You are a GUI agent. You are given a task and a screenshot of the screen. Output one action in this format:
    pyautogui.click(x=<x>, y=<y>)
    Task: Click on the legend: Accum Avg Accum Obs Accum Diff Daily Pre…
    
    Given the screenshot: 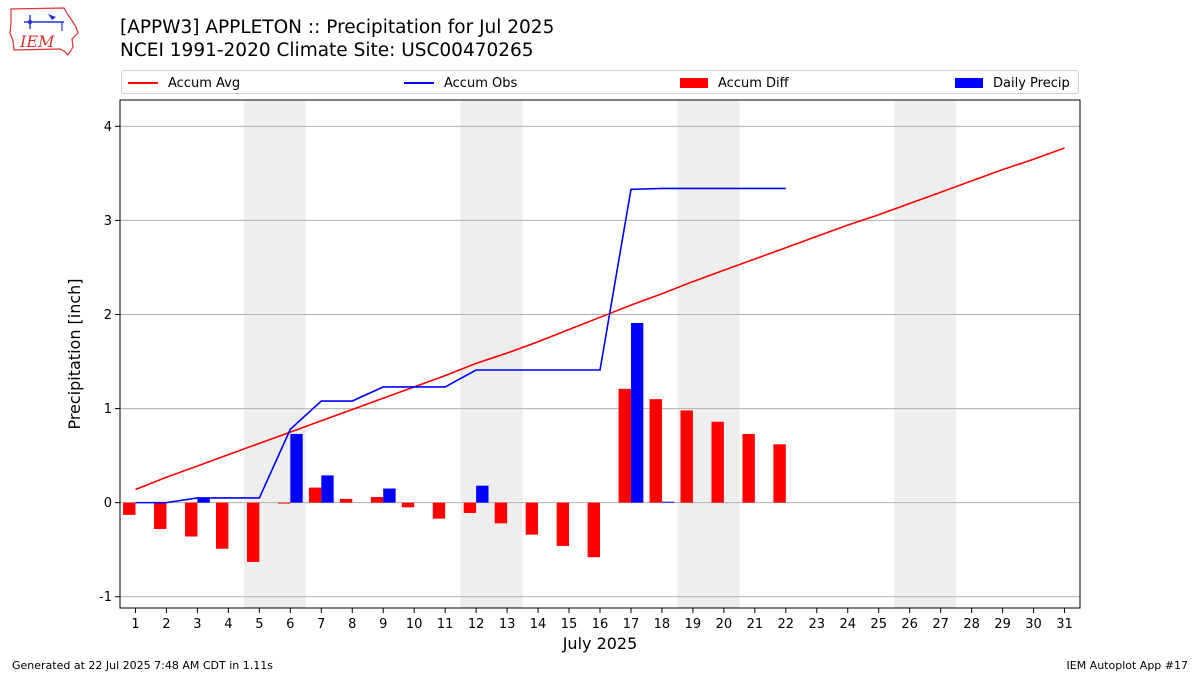 What is the action you would take?
    pyautogui.click(x=600, y=82)
    